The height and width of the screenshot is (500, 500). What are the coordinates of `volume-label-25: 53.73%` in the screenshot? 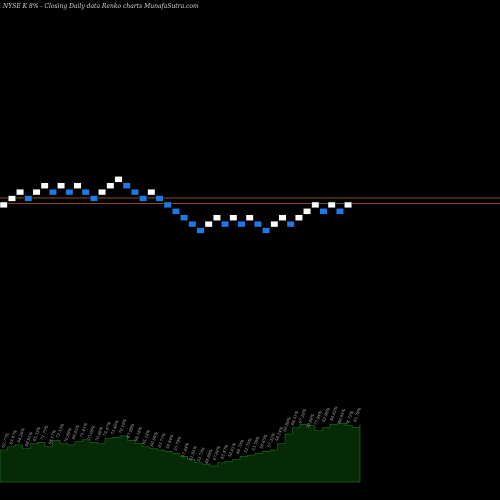 It's located at (201, 454).